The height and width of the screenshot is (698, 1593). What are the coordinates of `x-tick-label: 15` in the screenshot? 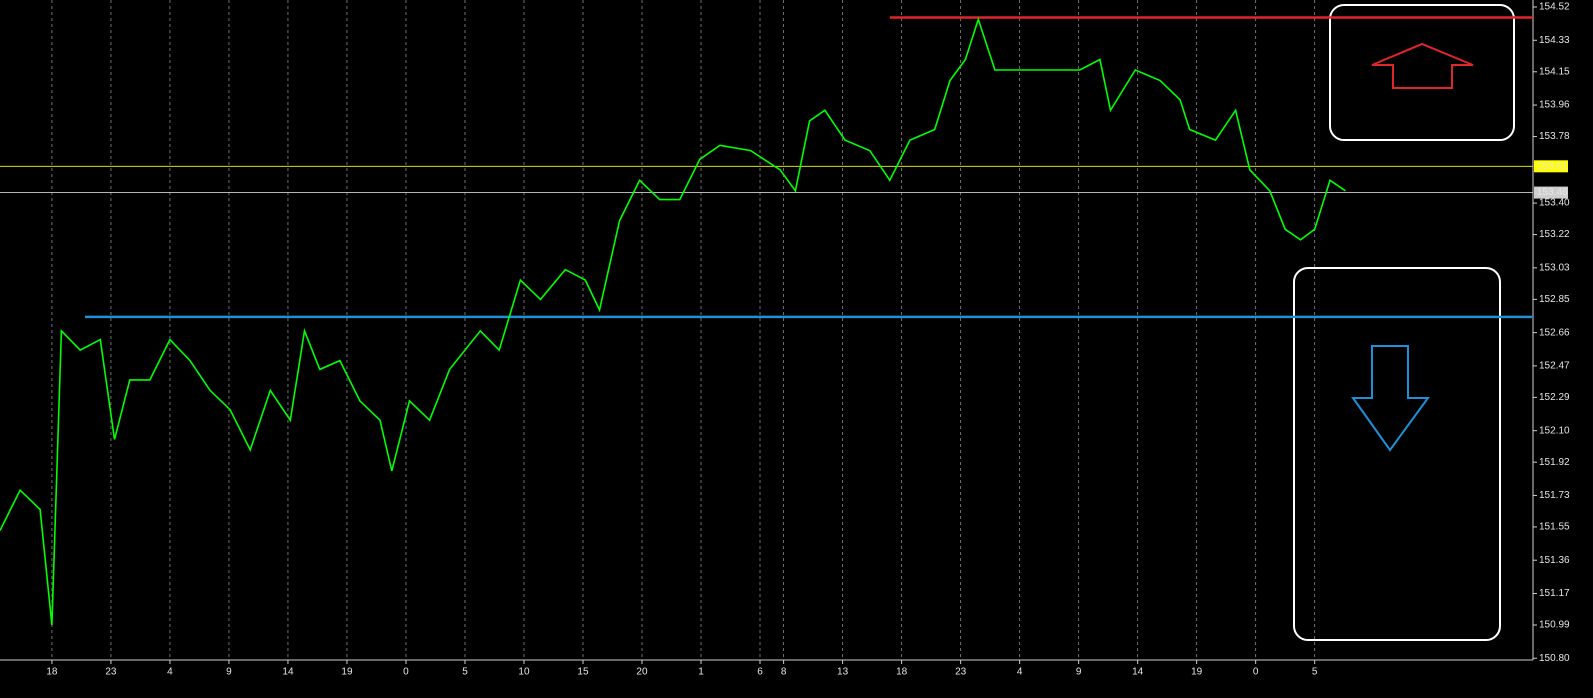 It's located at (583, 672).